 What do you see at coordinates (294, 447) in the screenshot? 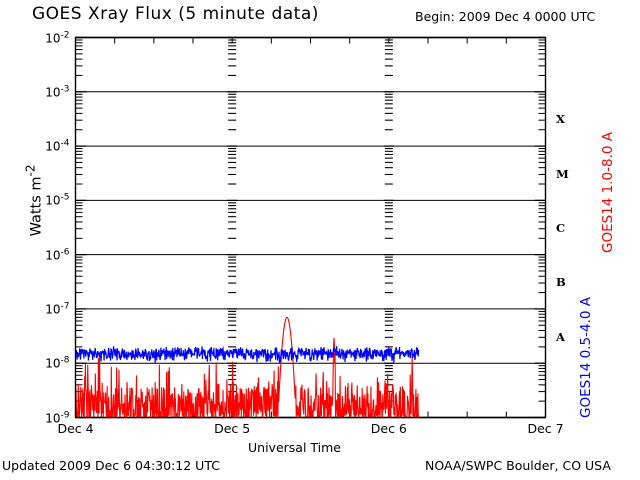
I see `x-axis-label: Universal Time` at bounding box center [294, 447].